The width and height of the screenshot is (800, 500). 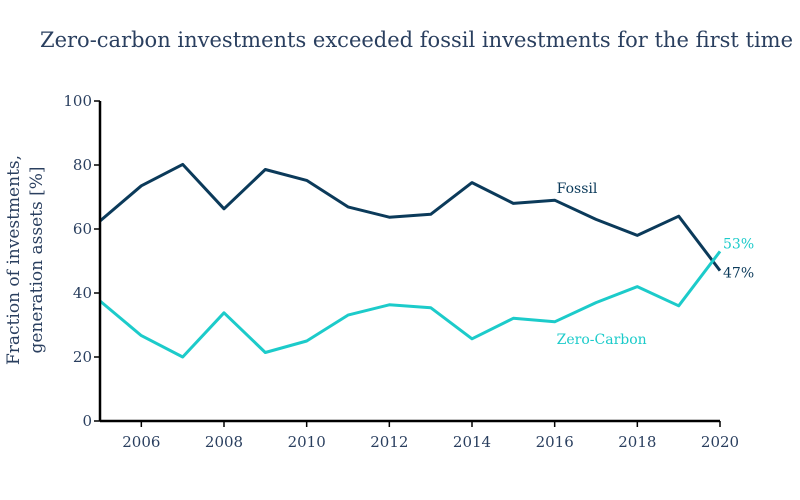 I want to click on x-tick-label: 2010, so click(x=307, y=442).